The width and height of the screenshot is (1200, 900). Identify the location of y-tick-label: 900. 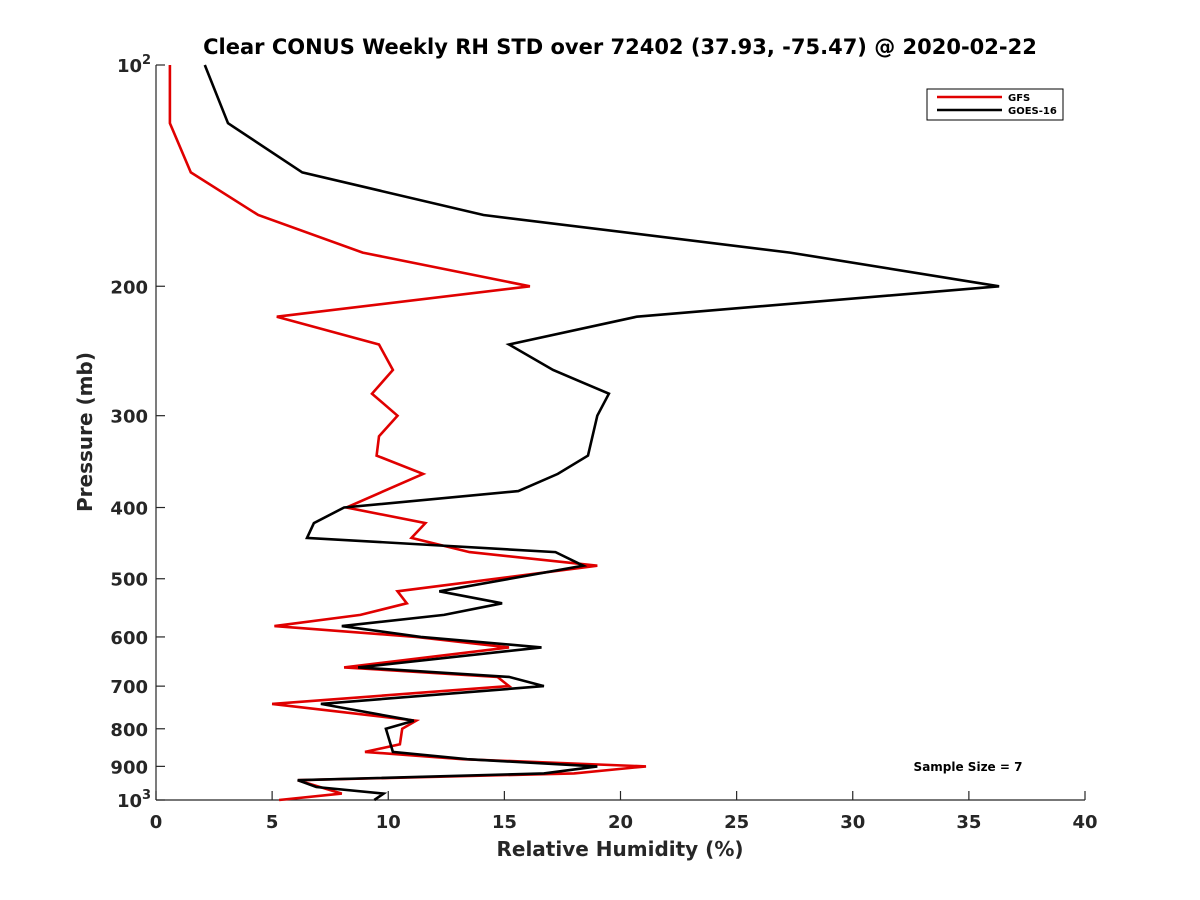
(129, 767).